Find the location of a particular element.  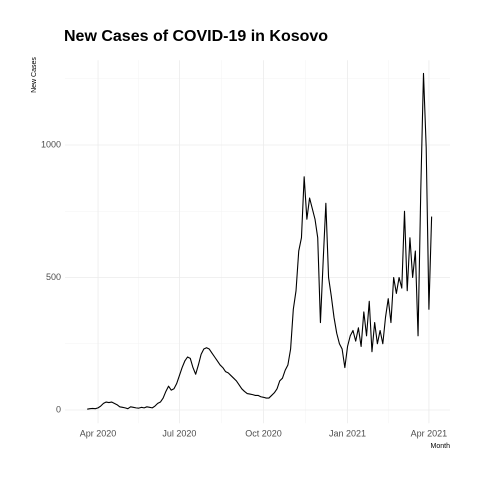

x-tick-label: Apr 2021 is located at coordinates (429, 433).